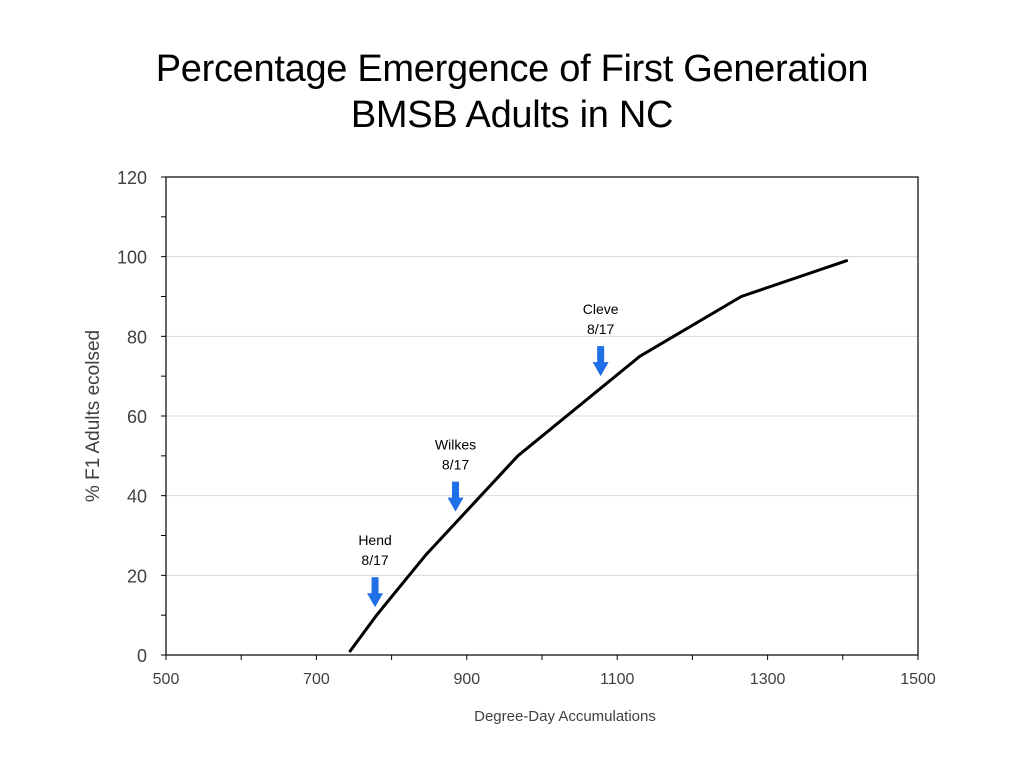 Image resolution: width=1024 pixels, height=768 pixels. What do you see at coordinates (137, 497) in the screenshot?
I see `y-tick-label: 40` at bounding box center [137, 497].